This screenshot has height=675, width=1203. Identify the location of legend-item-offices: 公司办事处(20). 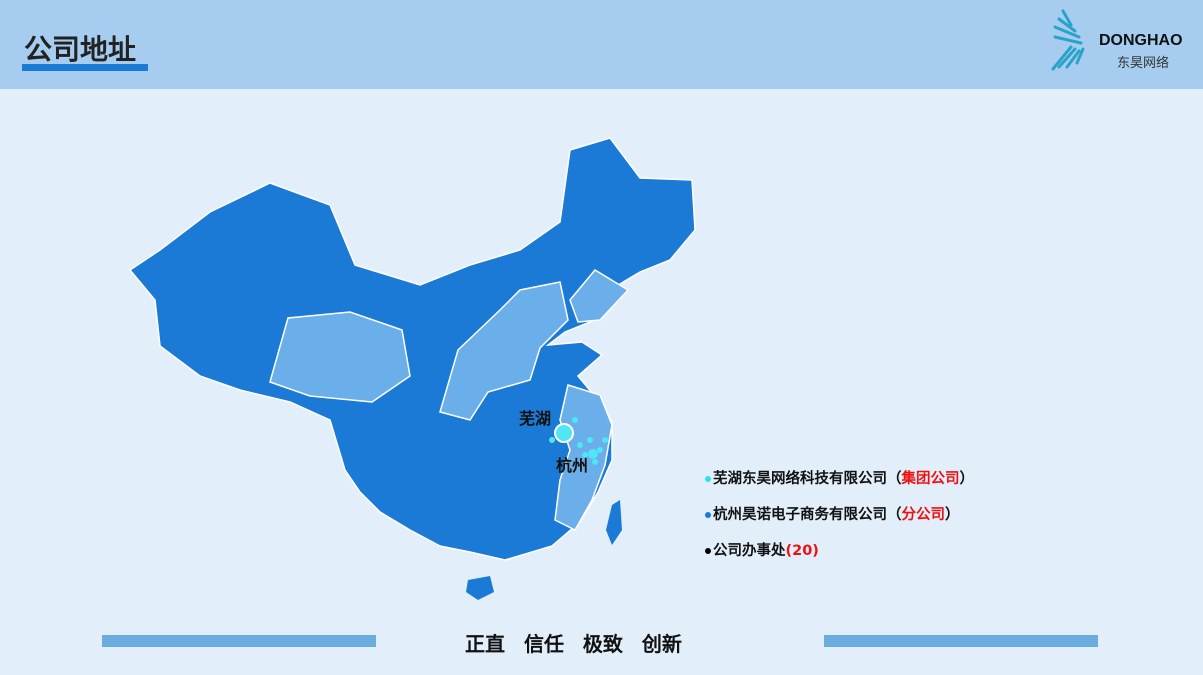
(762, 549).